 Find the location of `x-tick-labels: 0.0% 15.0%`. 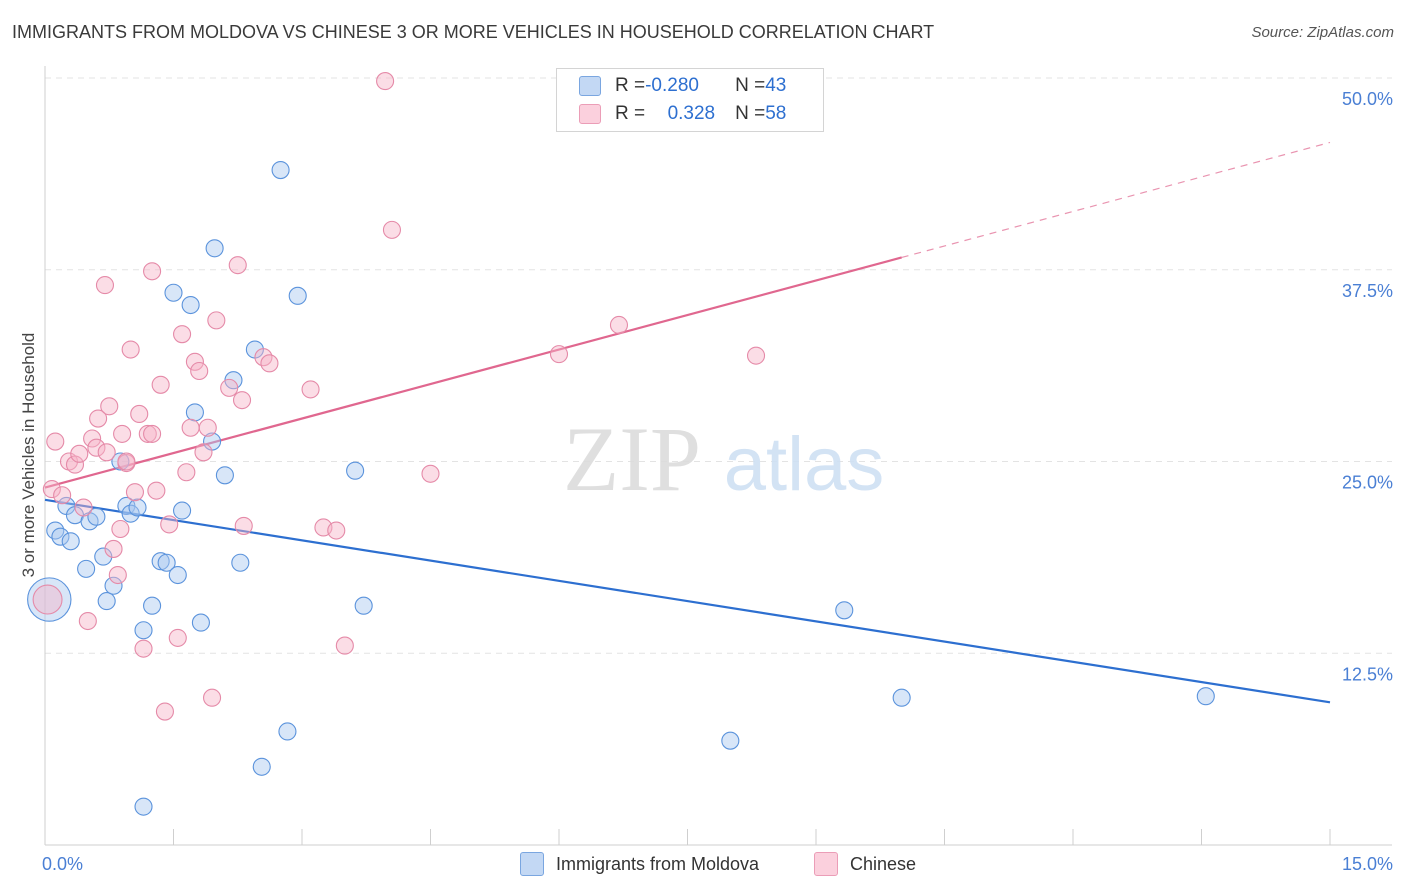

x-tick-labels: 0.0% 15.0% is located at coordinates (717, 864).